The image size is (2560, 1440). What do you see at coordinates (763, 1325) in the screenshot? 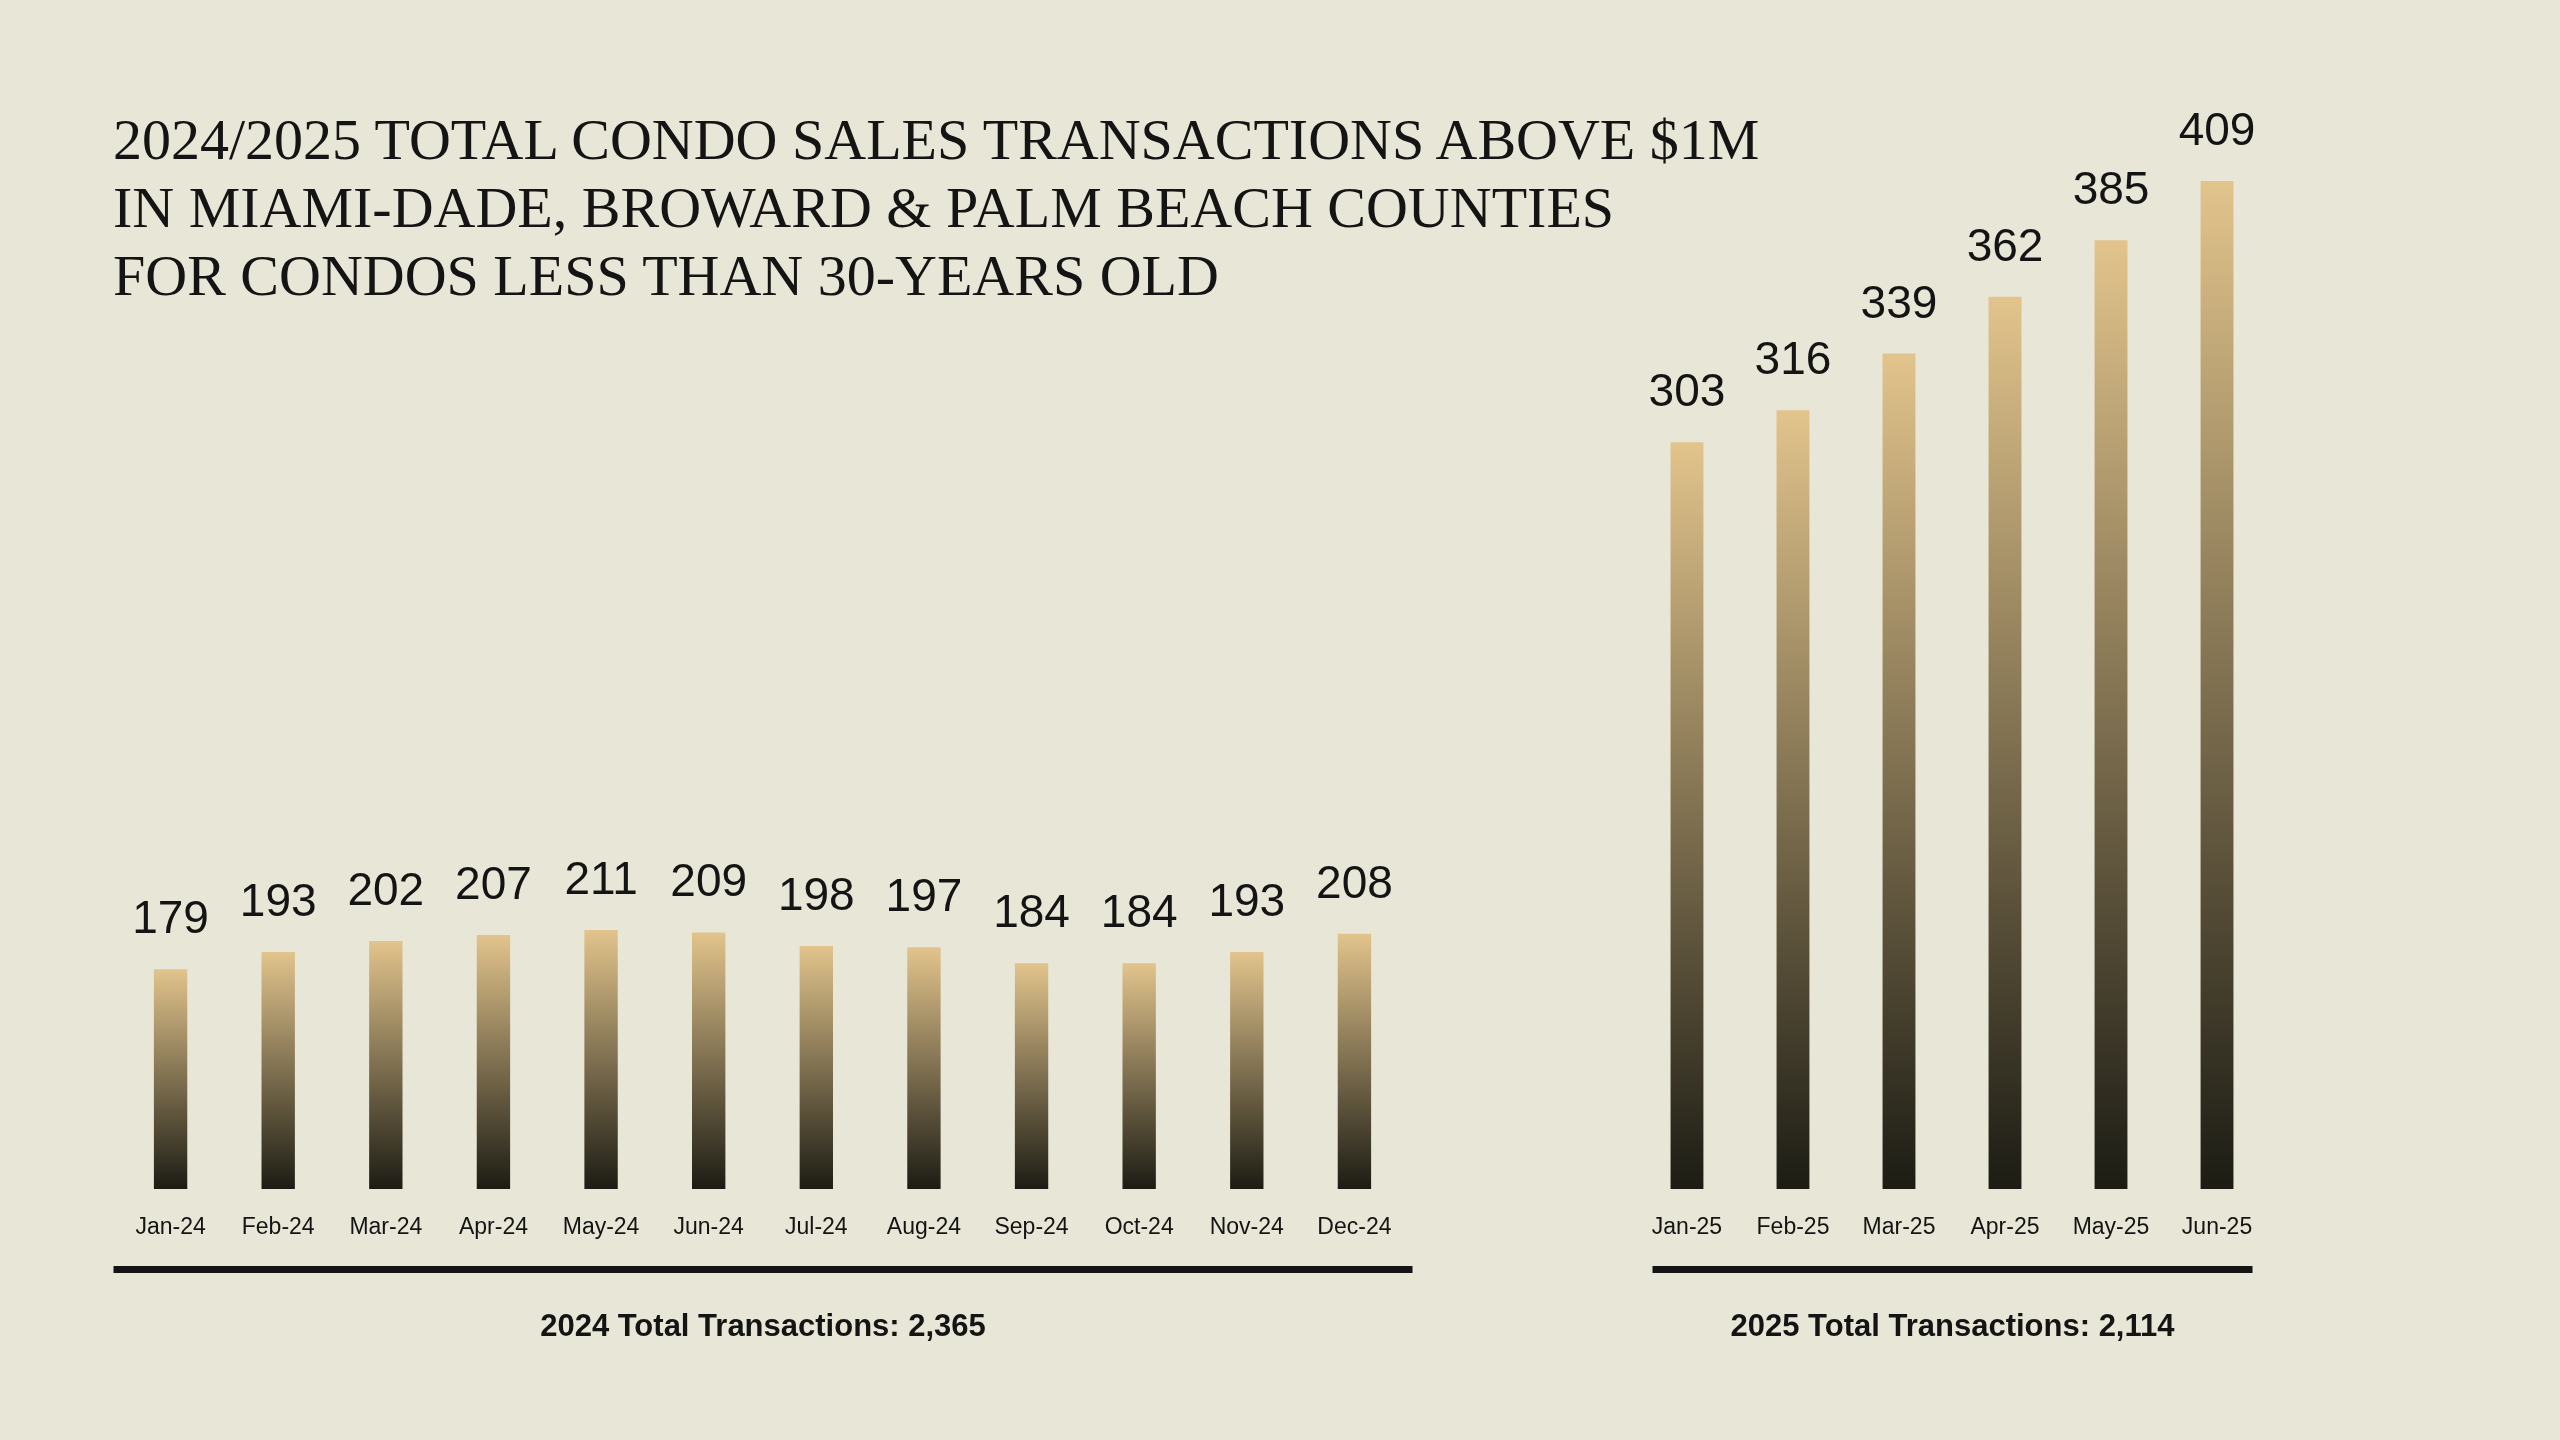
I see `x-axis-title: 2024 Total Transactions: 2,365` at bounding box center [763, 1325].